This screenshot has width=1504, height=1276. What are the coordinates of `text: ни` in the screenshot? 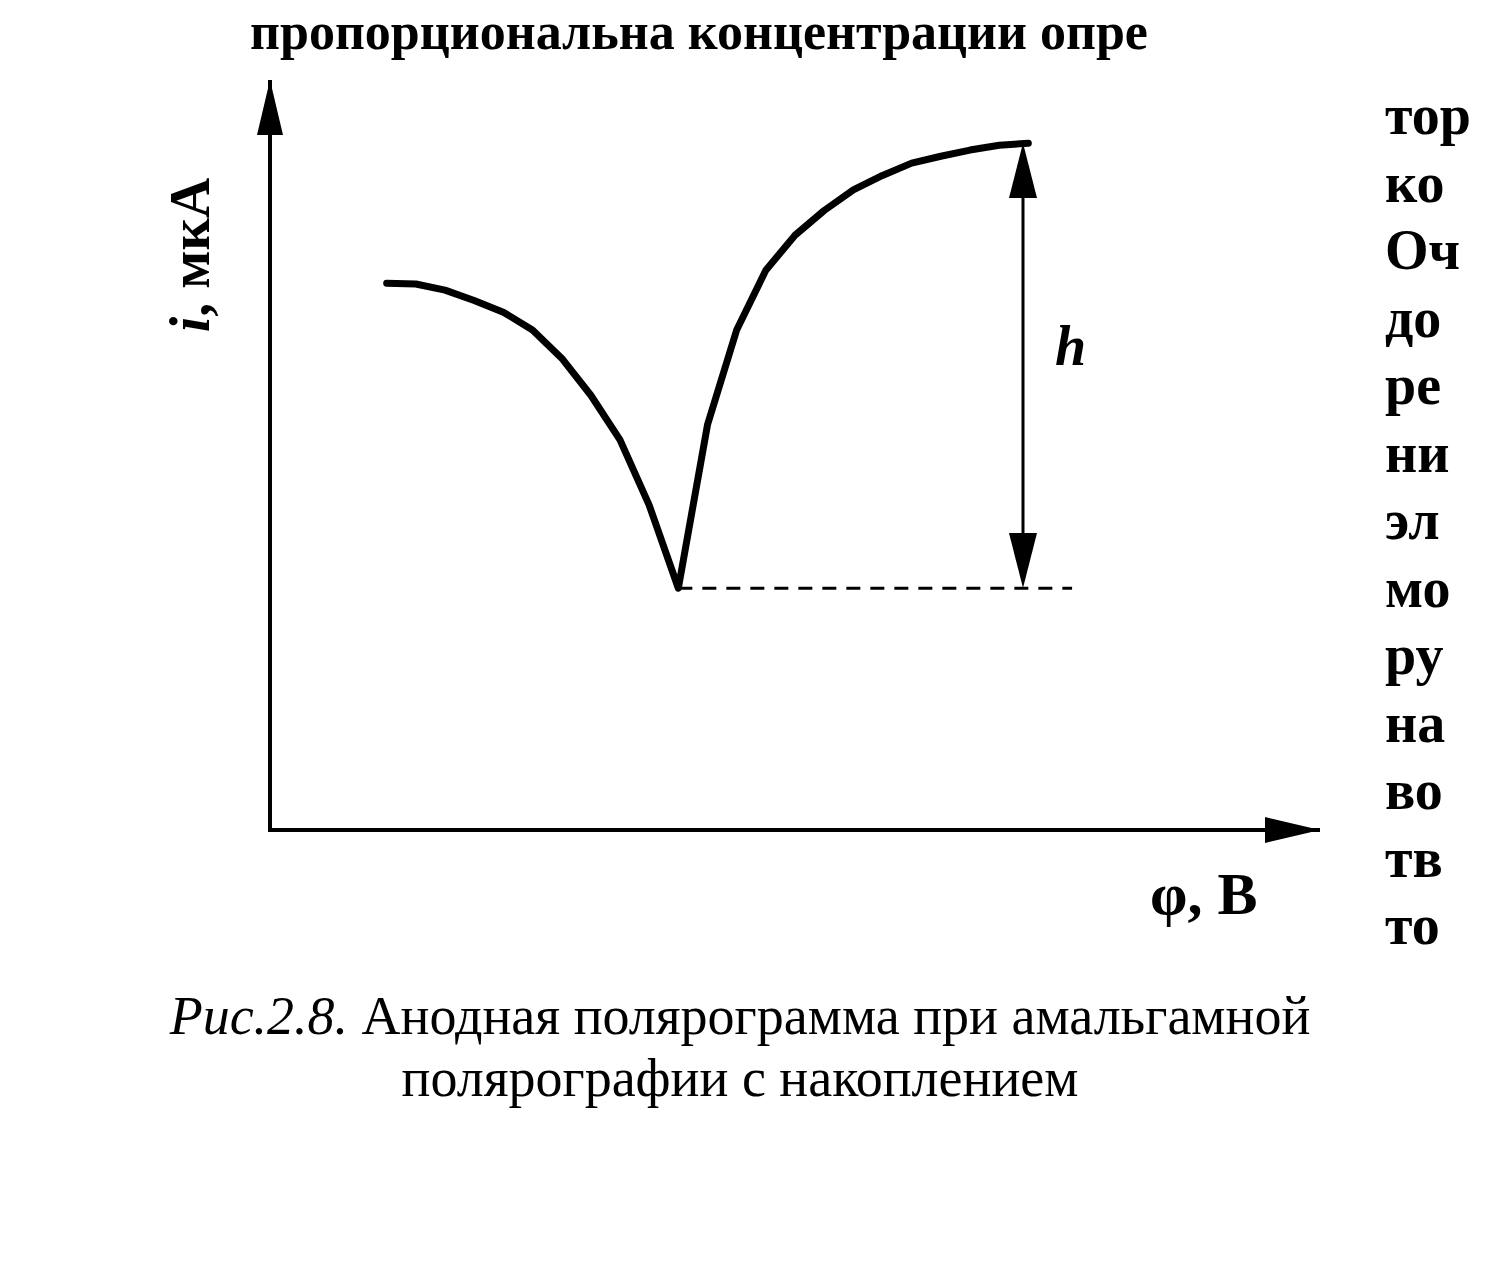 It's located at (1417, 452).